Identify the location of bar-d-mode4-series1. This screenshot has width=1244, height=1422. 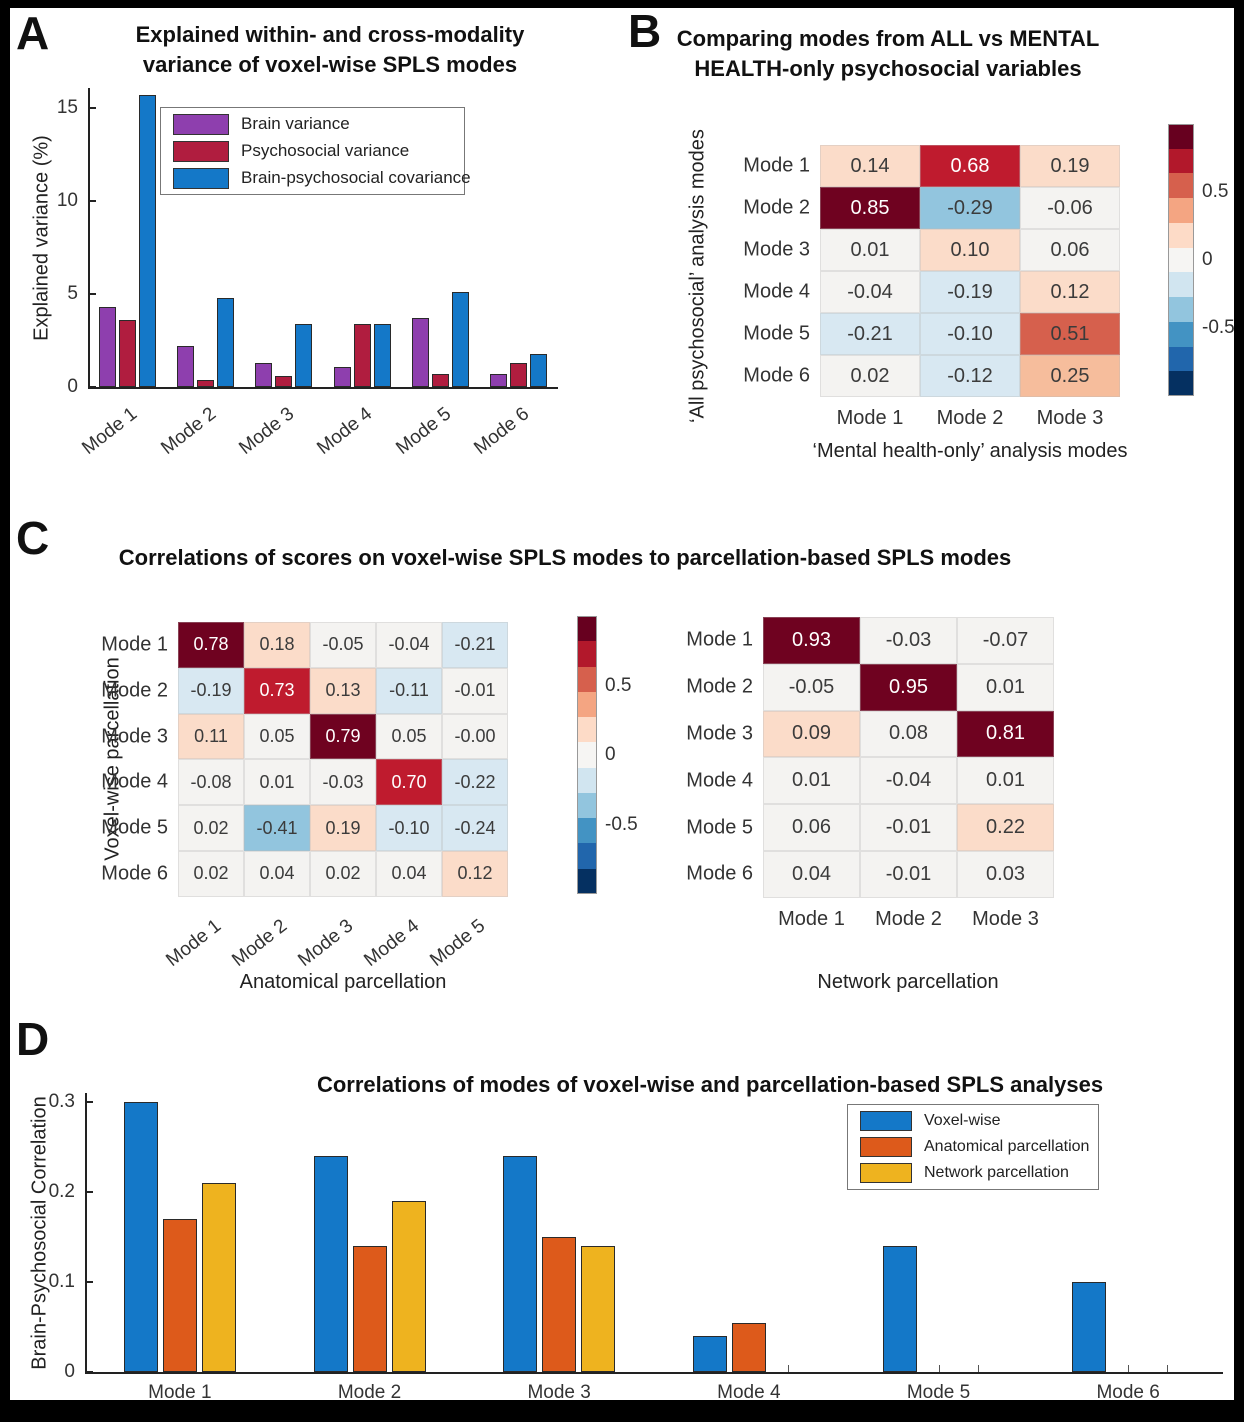
(709, 1354).